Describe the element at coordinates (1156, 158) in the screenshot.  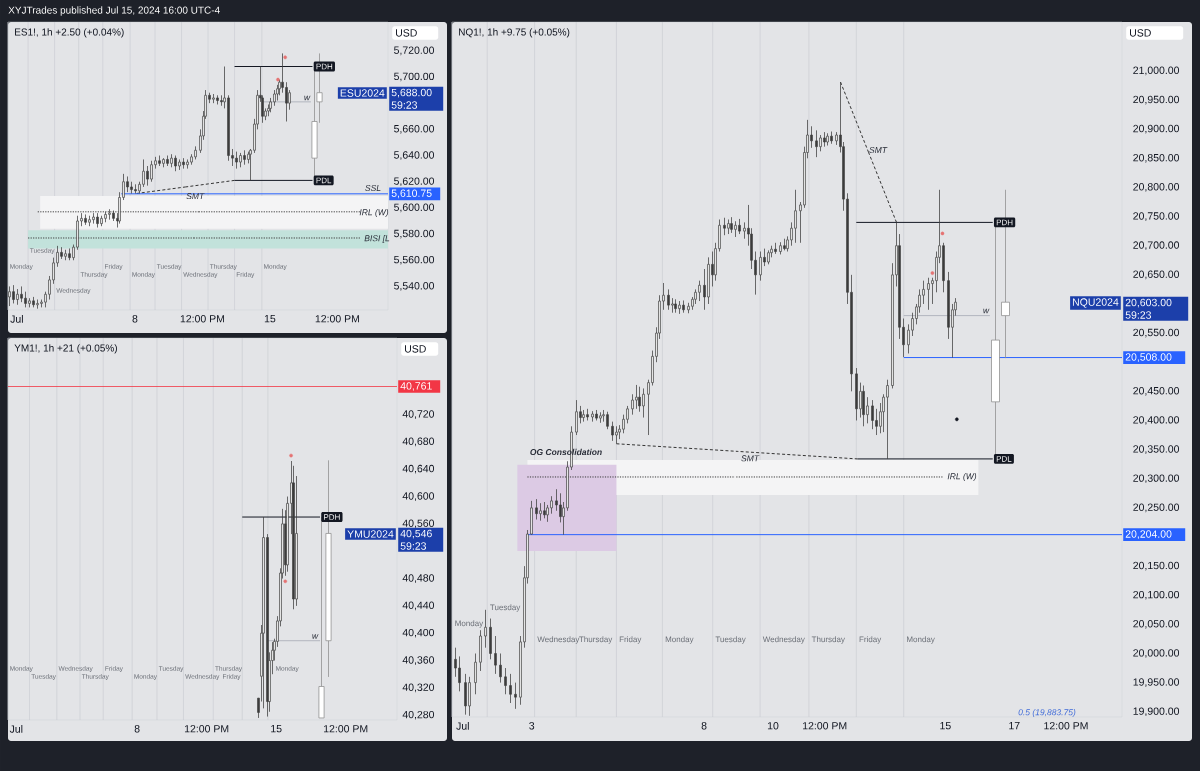
I see `y-tick-label: 20,850.00` at that location.